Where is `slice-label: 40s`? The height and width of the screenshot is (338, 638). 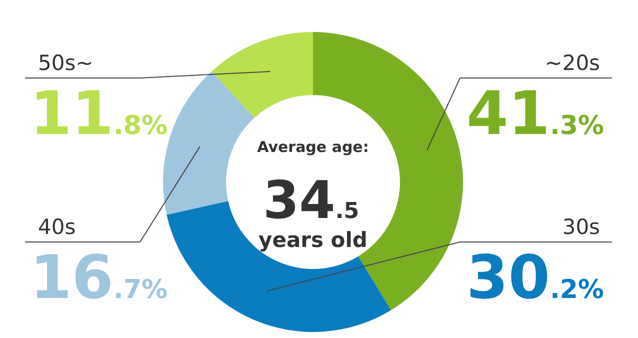
slice-label: 40s is located at coordinates (57, 227).